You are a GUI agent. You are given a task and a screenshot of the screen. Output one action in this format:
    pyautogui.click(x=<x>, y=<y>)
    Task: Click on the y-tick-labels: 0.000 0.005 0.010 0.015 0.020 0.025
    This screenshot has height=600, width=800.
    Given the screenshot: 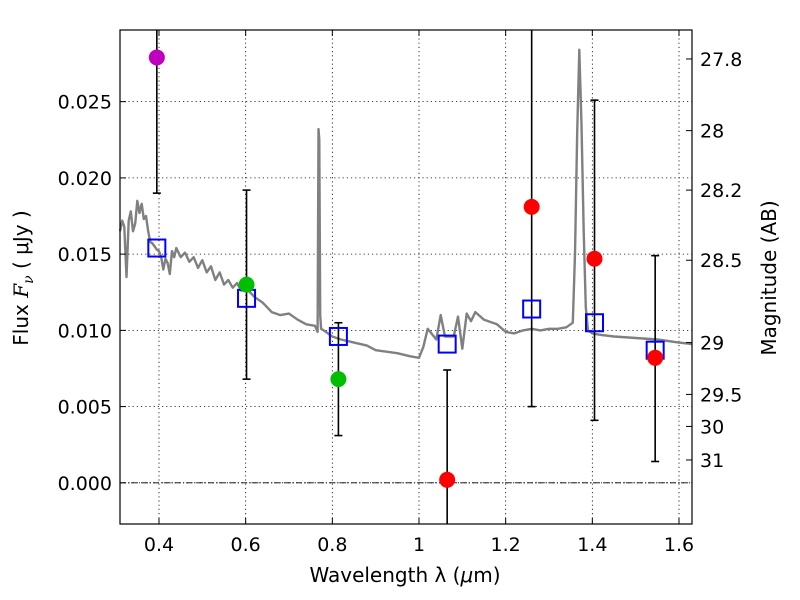 What is the action you would take?
    pyautogui.click(x=85, y=293)
    